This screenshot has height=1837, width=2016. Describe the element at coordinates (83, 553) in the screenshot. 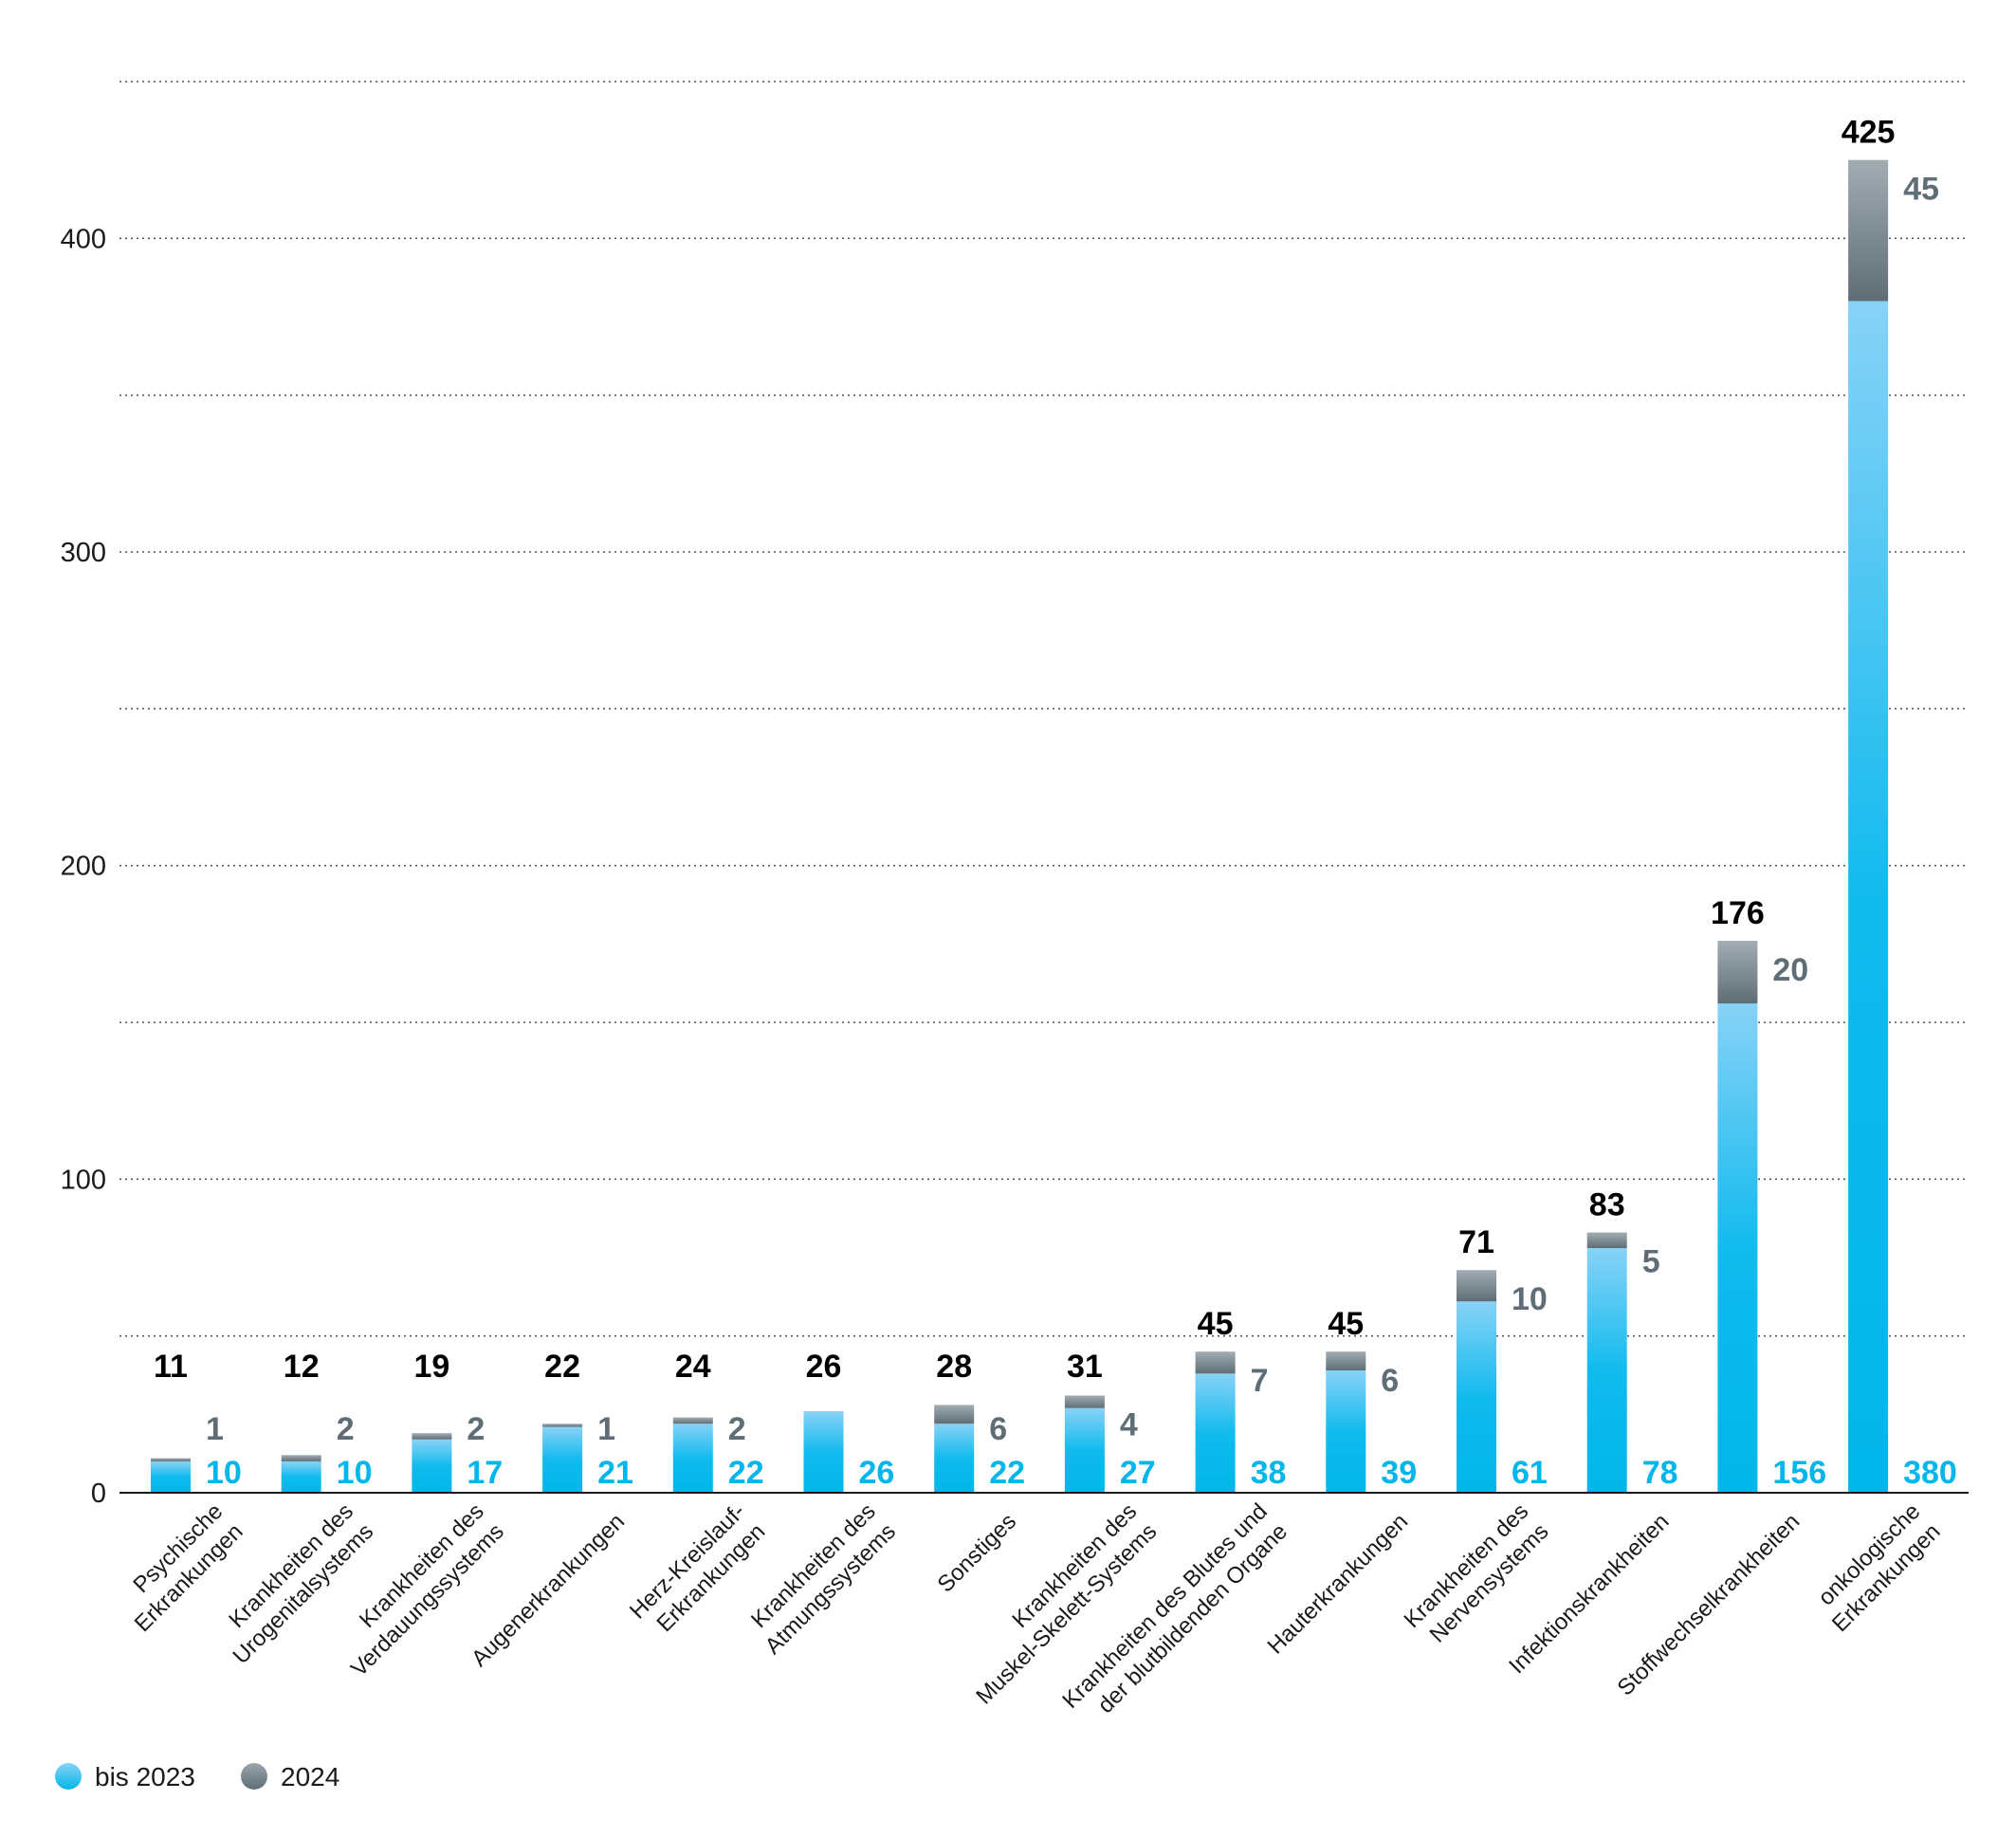

I see `y-tick-label: 300` at that location.